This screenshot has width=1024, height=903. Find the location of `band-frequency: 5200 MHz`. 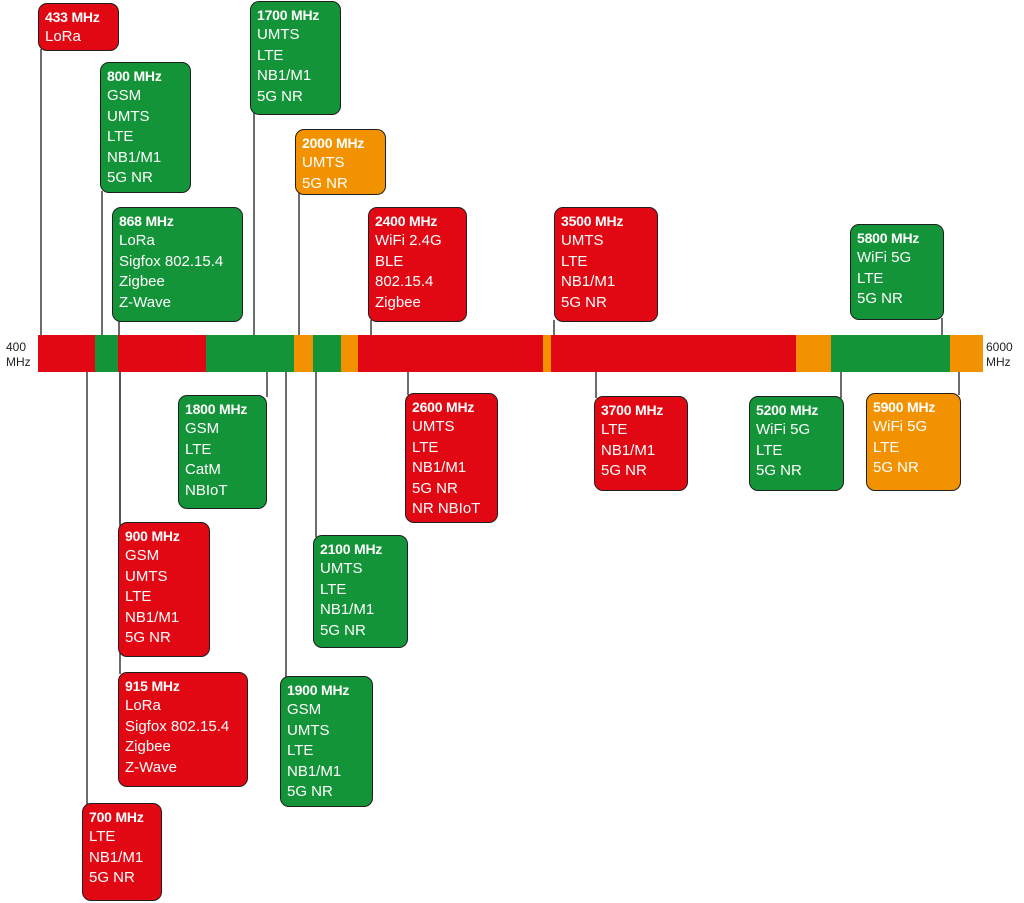

band-frequency: 5200 MHz is located at coordinates (787, 410).